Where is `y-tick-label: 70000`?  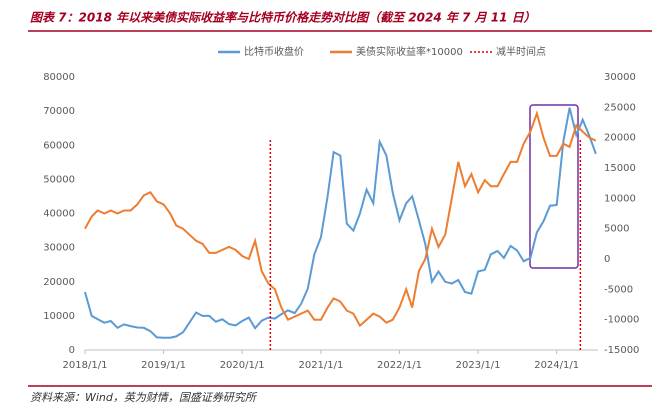 y-tick-label: 70000 is located at coordinates (59, 111).